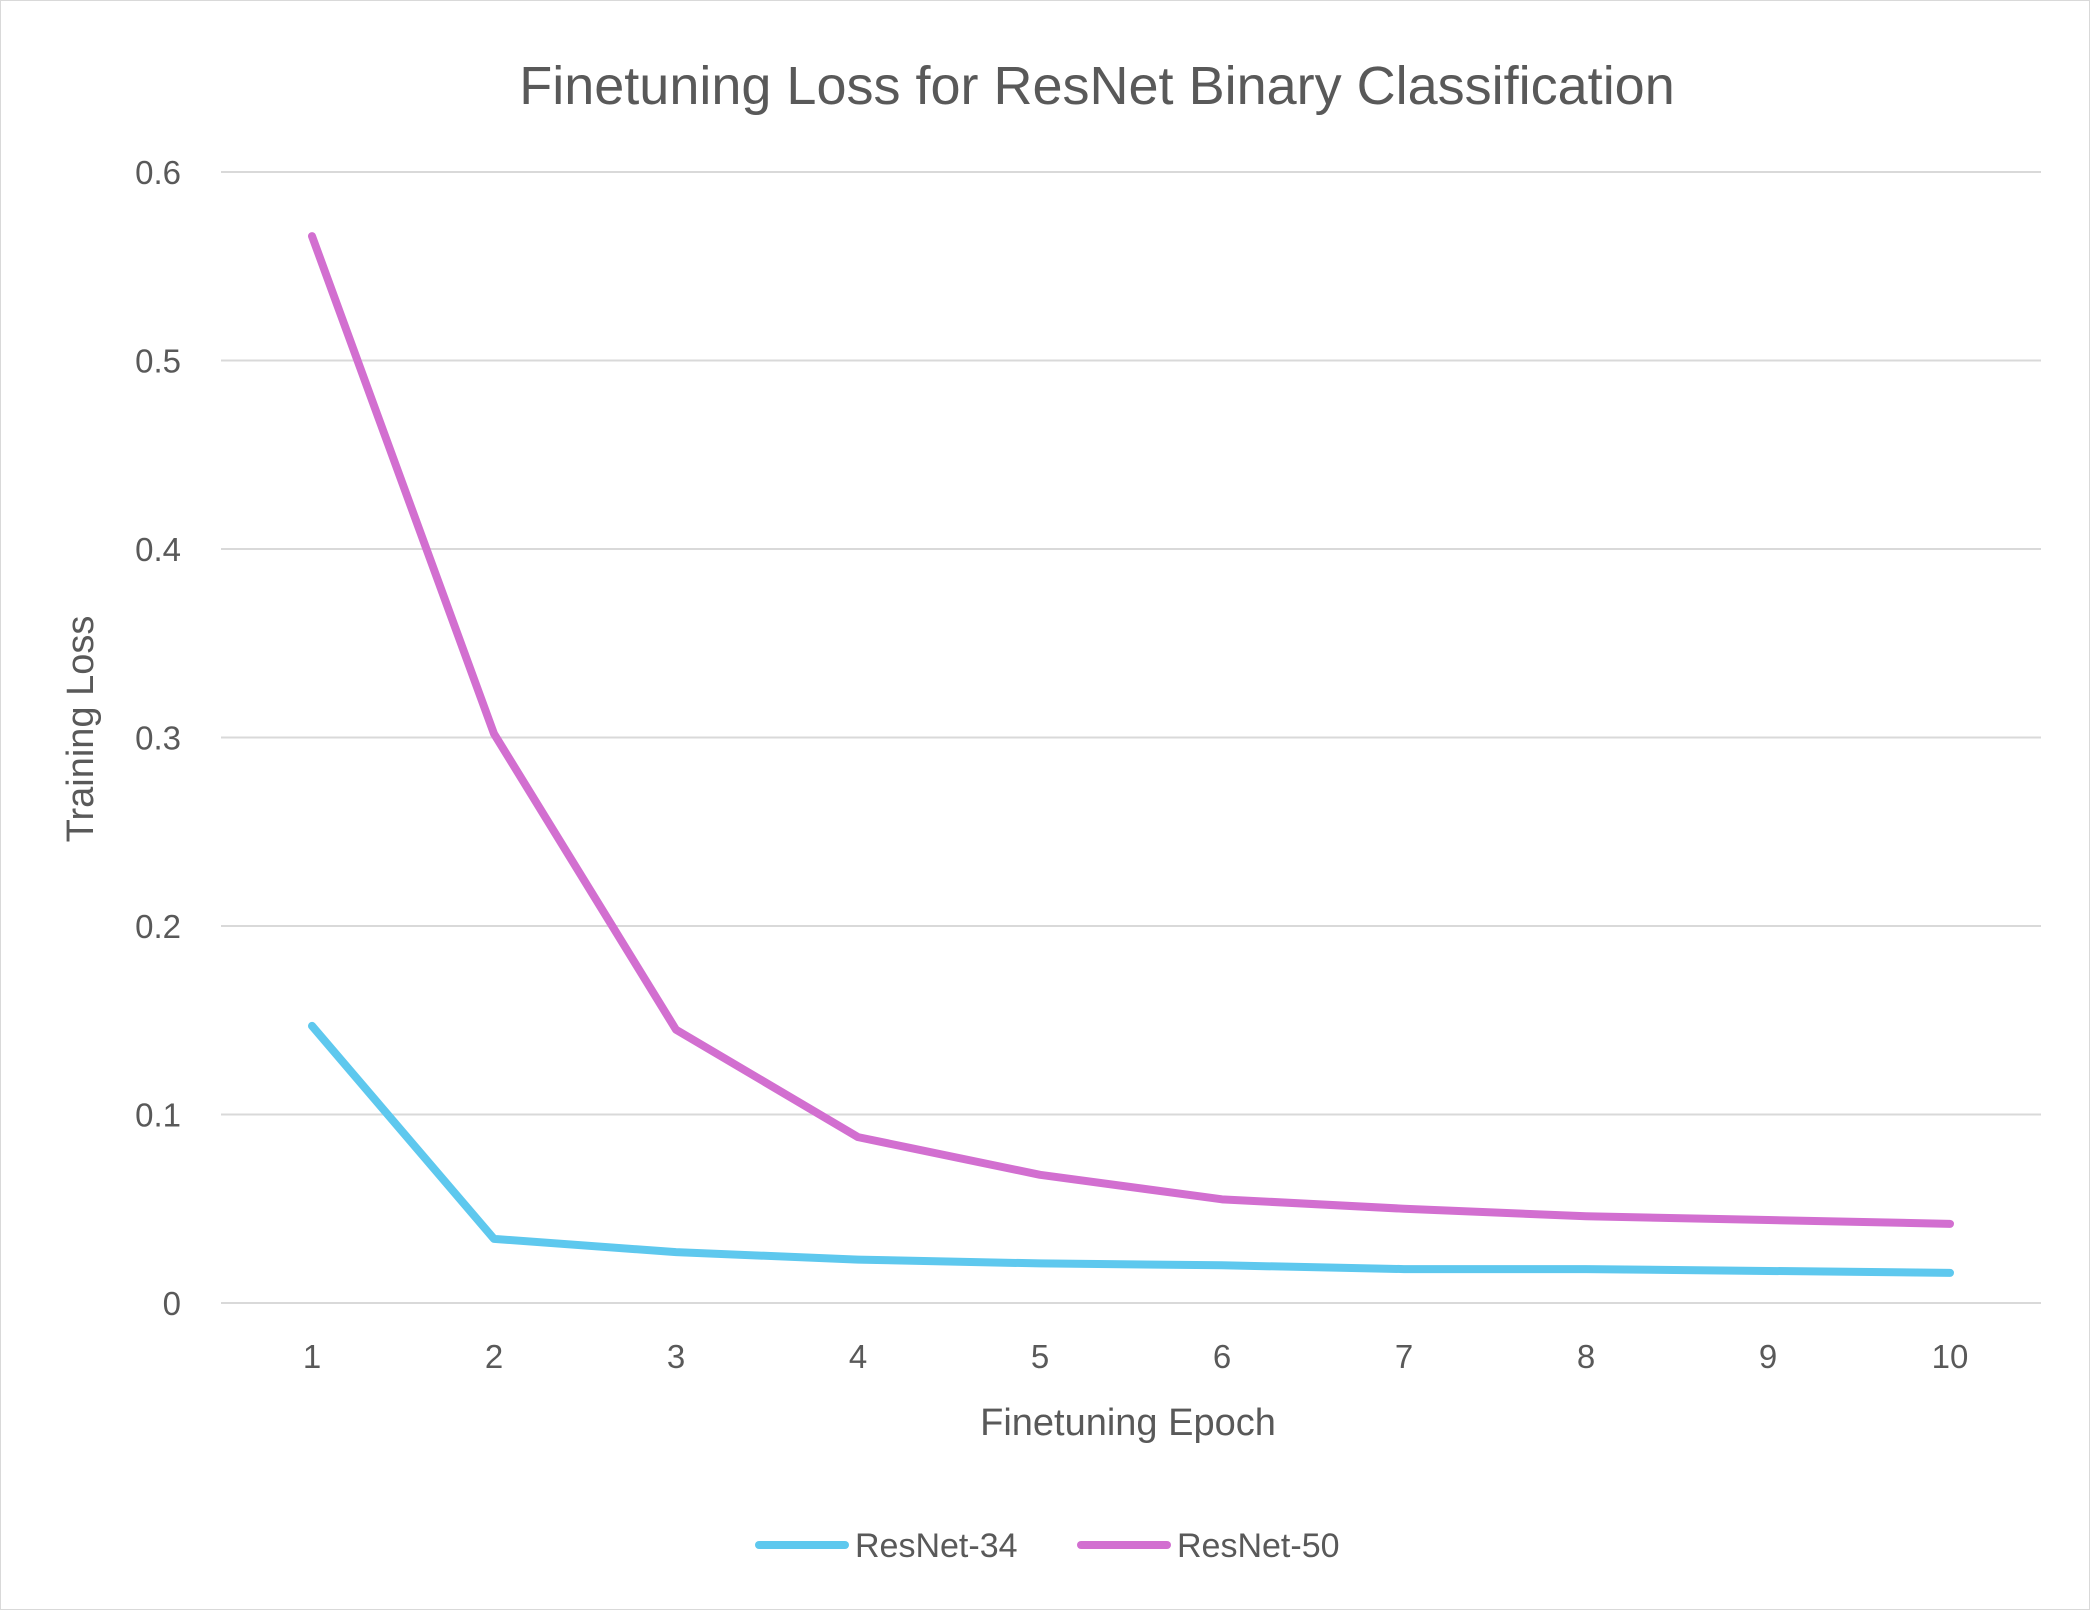 Image resolution: width=2092 pixels, height=1613 pixels. What do you see at coordinates (158, 172) in the screenshot?
I see `y-tick-label: 0.6` at bounding box center [158, 172].